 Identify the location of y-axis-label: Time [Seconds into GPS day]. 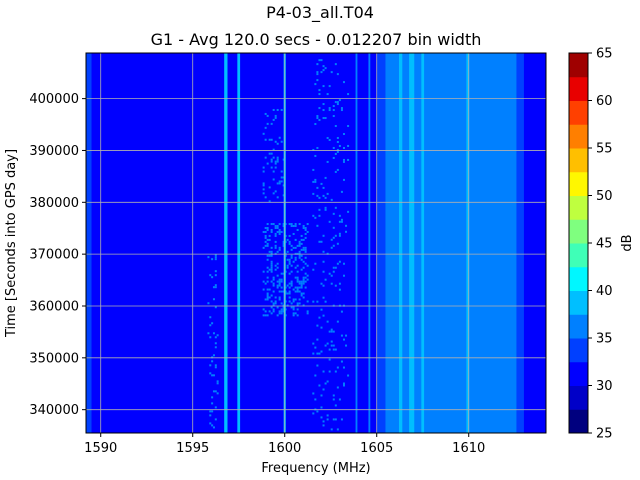
(11, 243).